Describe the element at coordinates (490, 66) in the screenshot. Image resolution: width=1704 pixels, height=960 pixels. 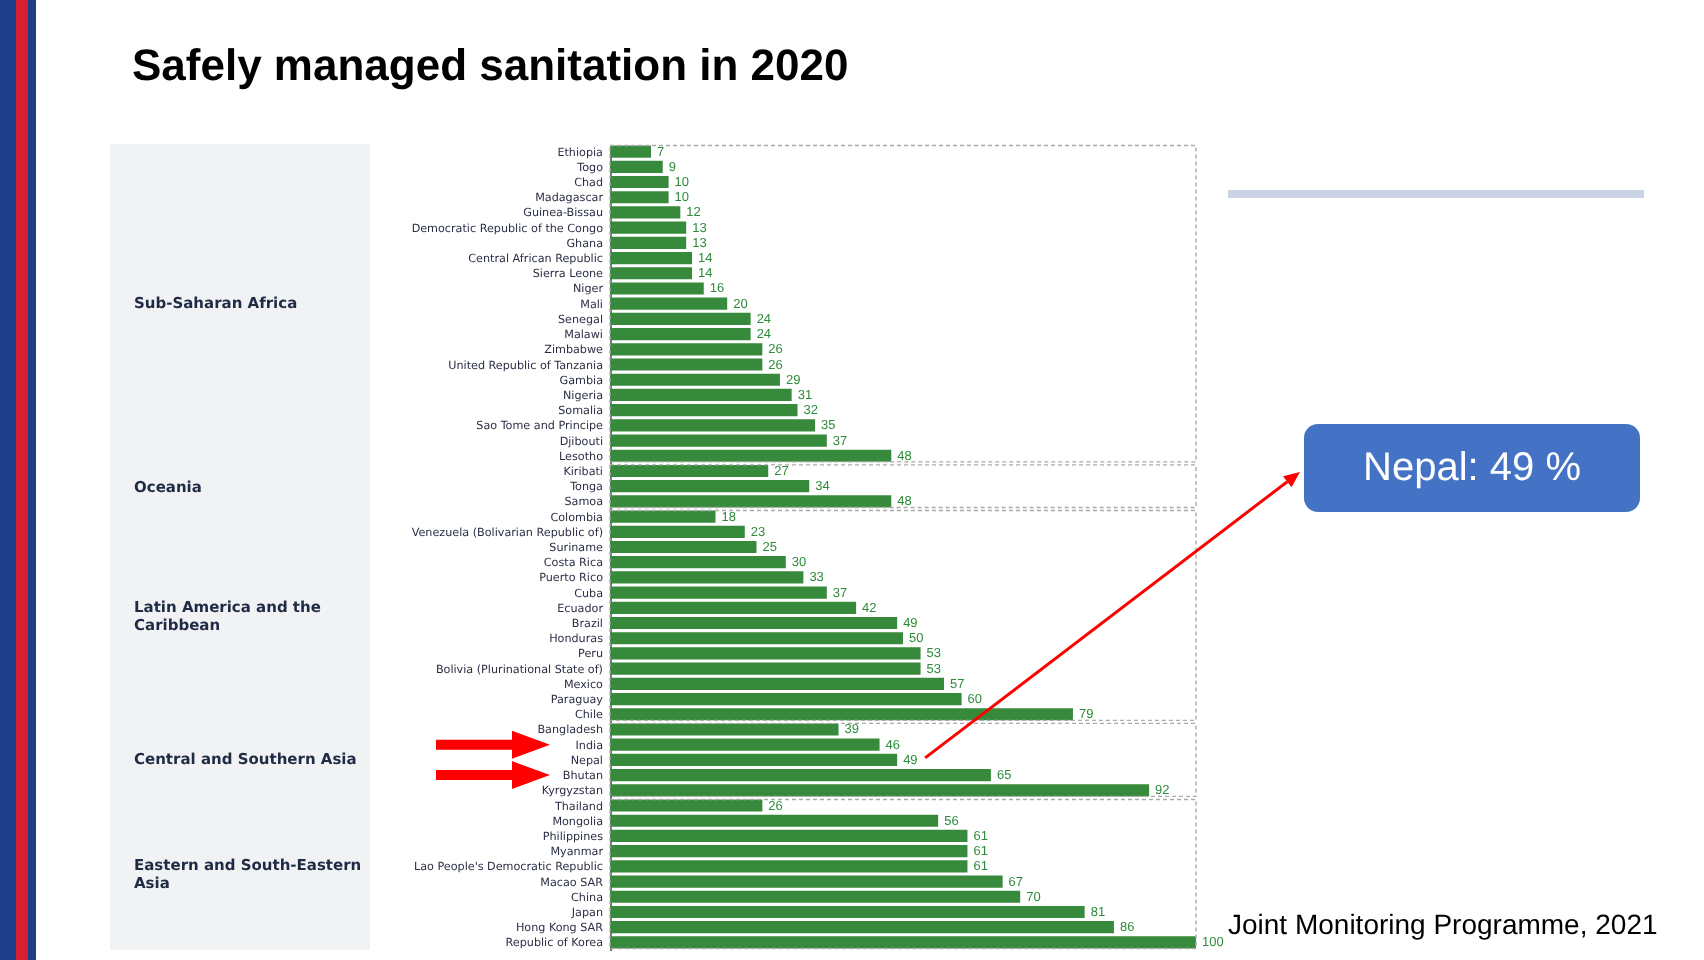
I see `chart-title: Safely managed sanitation in 2020` at that location.